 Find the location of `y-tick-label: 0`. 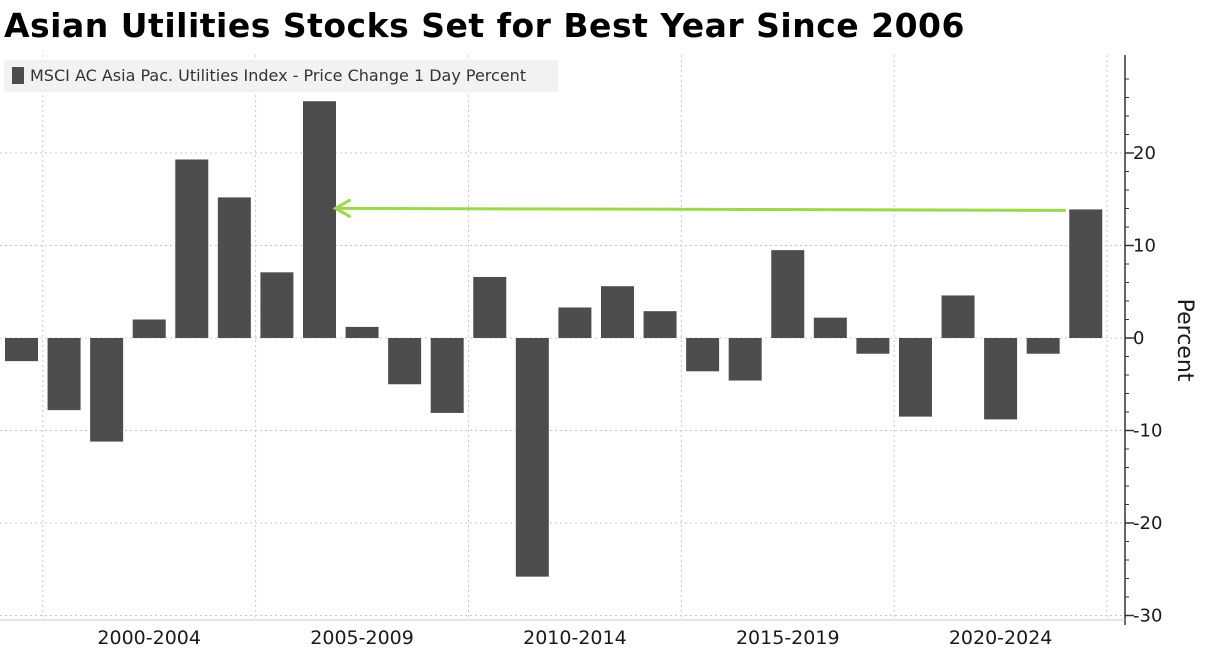

y-tick-label: 0 is located at coordinates (1138, 338).